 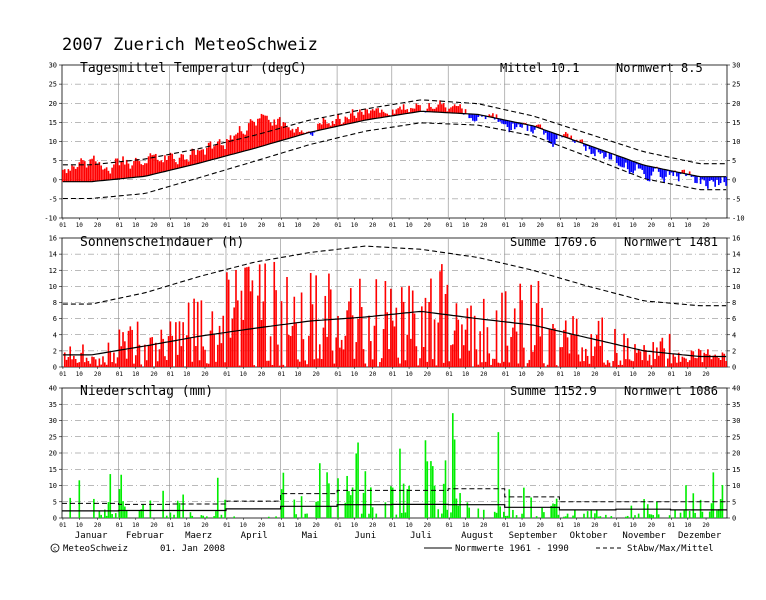 I want to click on y-tick-label: 20, so click(x=53, y=104).